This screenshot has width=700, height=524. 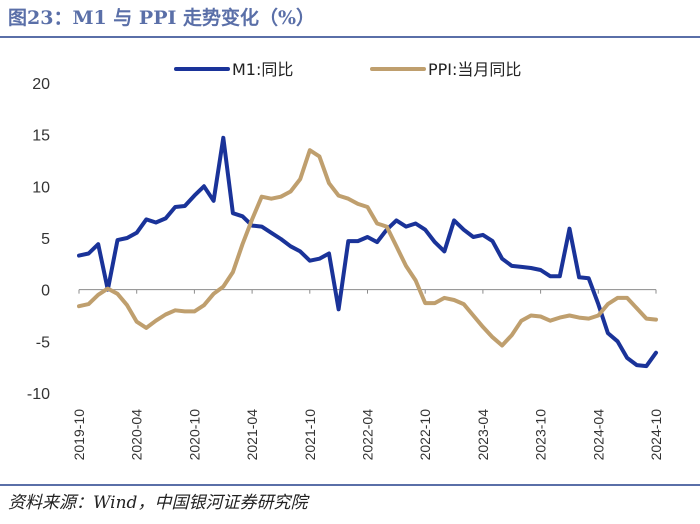 I want to click on y-tick-label: 20, so click(x=41, y=84).